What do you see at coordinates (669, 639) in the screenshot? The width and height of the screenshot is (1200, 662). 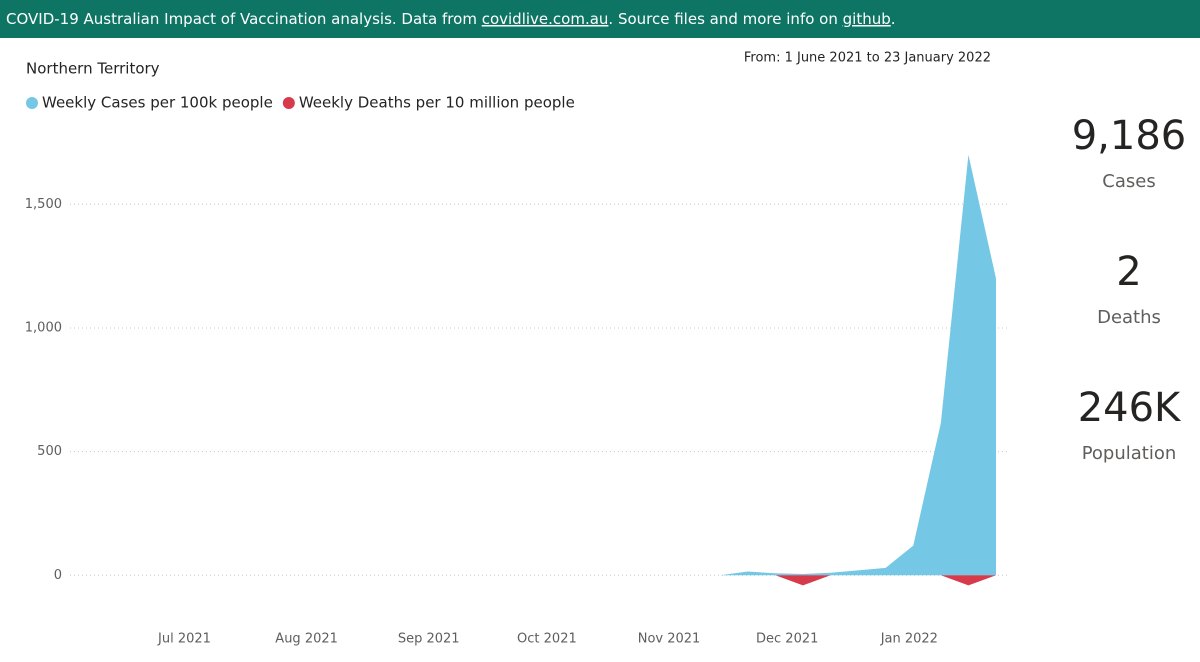 I see `x-tick-label: Nov 2021` at bounding box center [669, 639].